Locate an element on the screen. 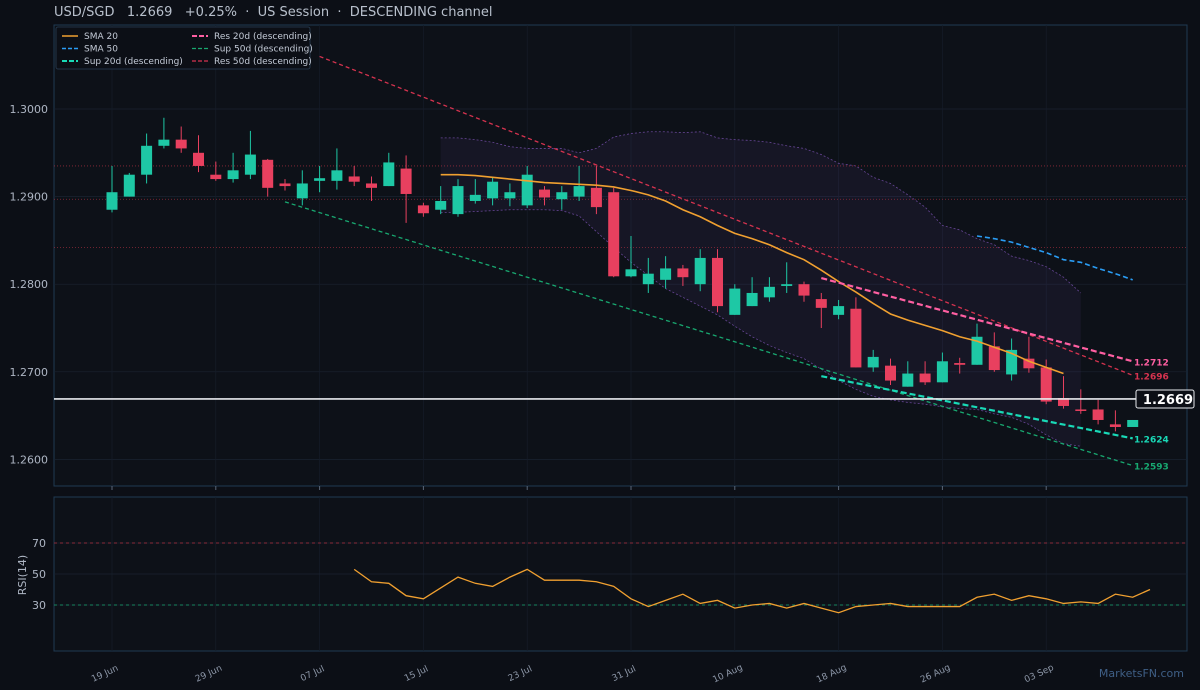 The image size is (1200, 690). y-tick-label: 1.2700 is located at coordinates (29, 372).